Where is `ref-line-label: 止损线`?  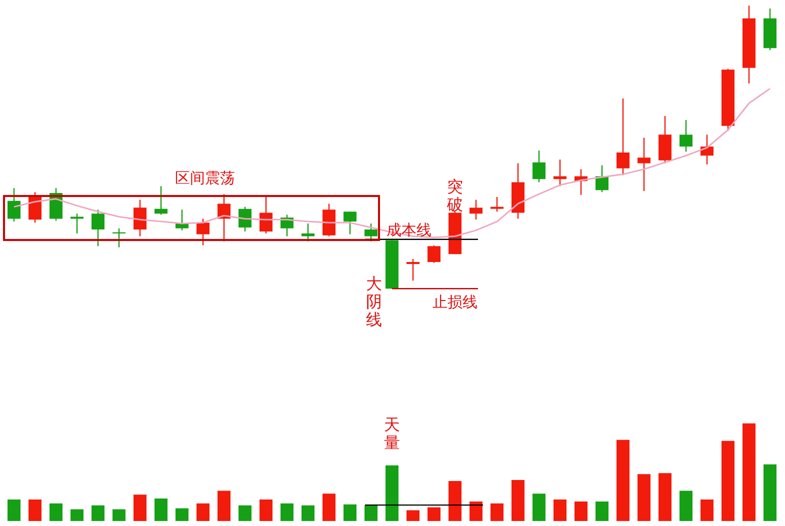
ref-line-label: 止损线 is located at coordinates (455, 302).